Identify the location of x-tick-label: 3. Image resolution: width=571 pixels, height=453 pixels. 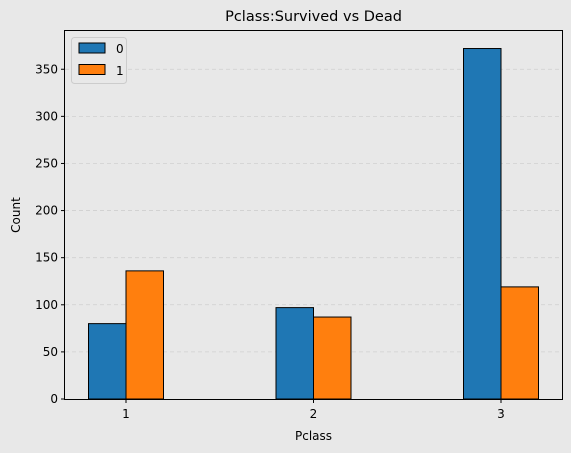
(501, 414).